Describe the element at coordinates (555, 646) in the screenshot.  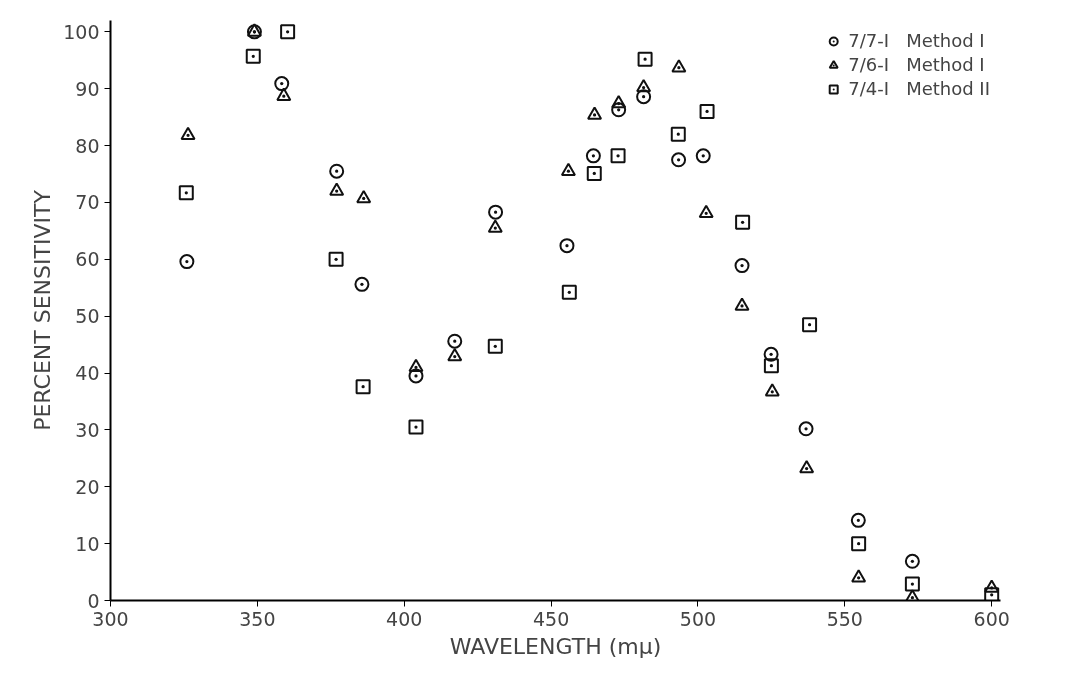
I see `x-axis-title: WAVELENGTH (mμ)` at that location.